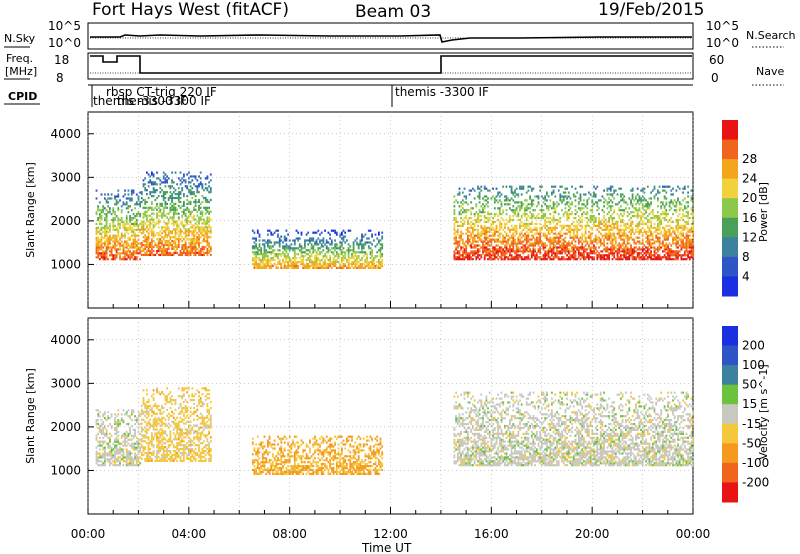 Image resolution: width=800 pixels, height=554 pixels. What do you see at coordinates (164, 101) in the screenshot?
I see `cpid-entry: themis -3300 IF` at bounding box center [164, 101].